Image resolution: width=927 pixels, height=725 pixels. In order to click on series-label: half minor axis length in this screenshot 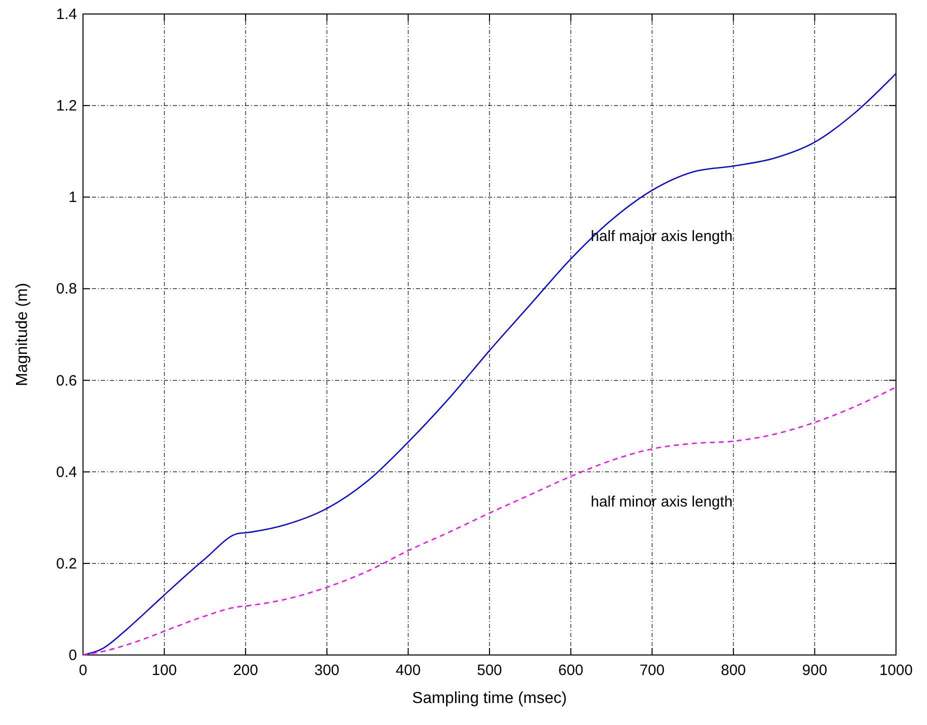, I will do `click(661, 501)`.